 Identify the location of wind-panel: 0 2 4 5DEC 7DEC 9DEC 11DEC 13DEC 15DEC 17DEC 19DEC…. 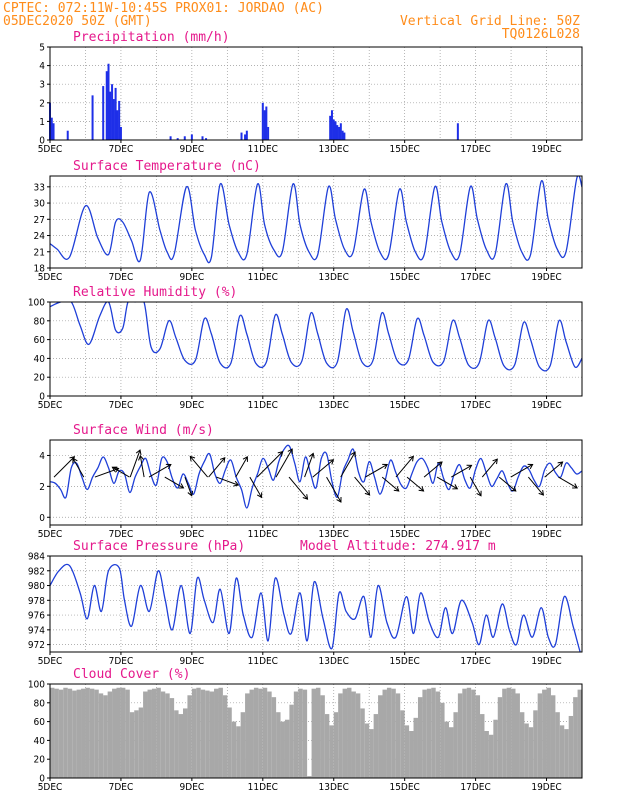
(310, 481).